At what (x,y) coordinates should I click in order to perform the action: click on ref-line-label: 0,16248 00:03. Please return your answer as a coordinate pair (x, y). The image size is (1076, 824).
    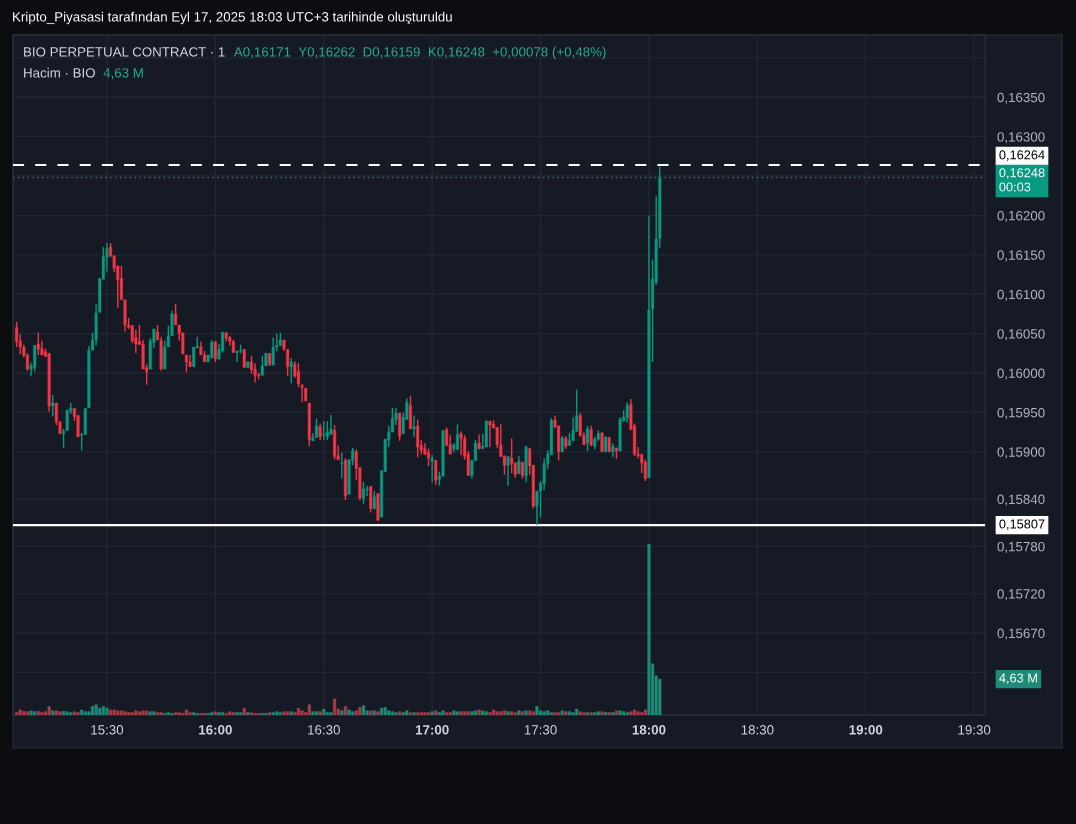
    Looking at the image, I should click on (1022, 180).